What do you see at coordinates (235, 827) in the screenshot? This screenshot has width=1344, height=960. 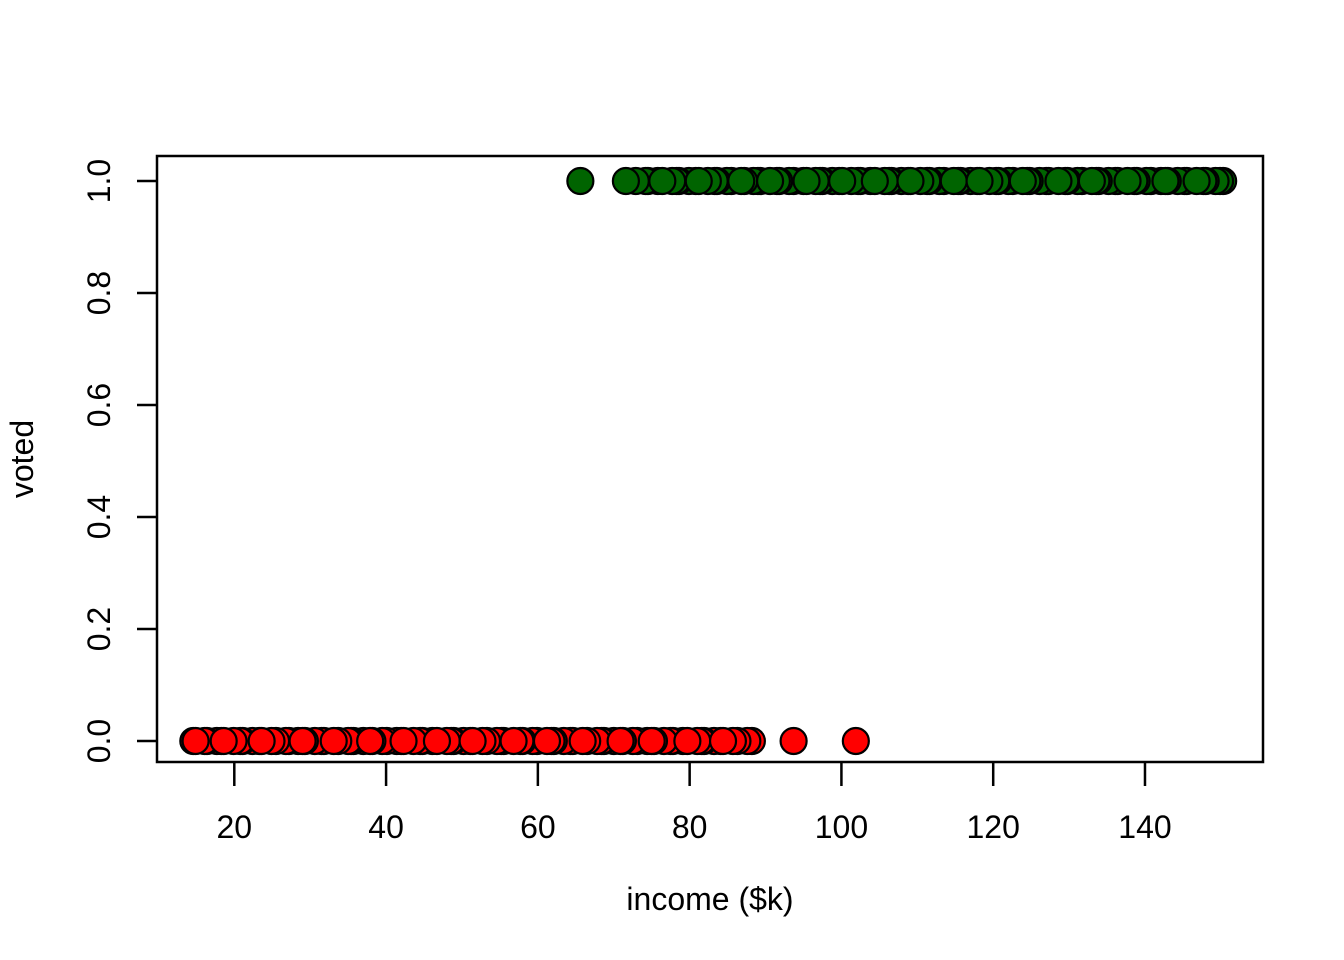 I see `x-tick-label: 20` at bounding box center [235, 827].